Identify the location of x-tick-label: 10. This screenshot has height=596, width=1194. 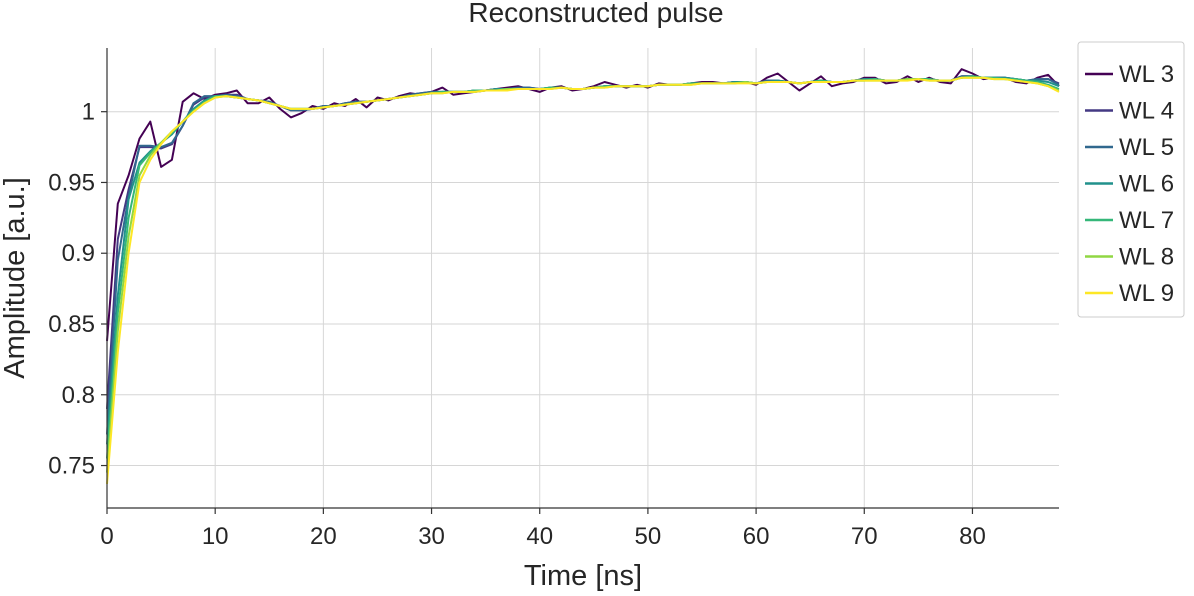
(215, 536).